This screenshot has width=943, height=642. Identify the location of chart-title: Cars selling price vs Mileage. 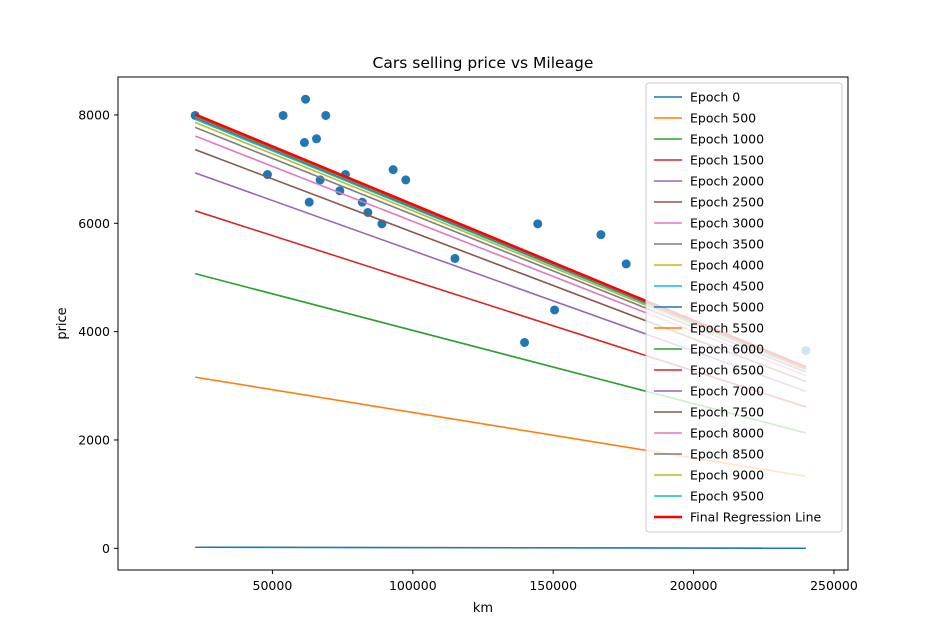
(483, 63).